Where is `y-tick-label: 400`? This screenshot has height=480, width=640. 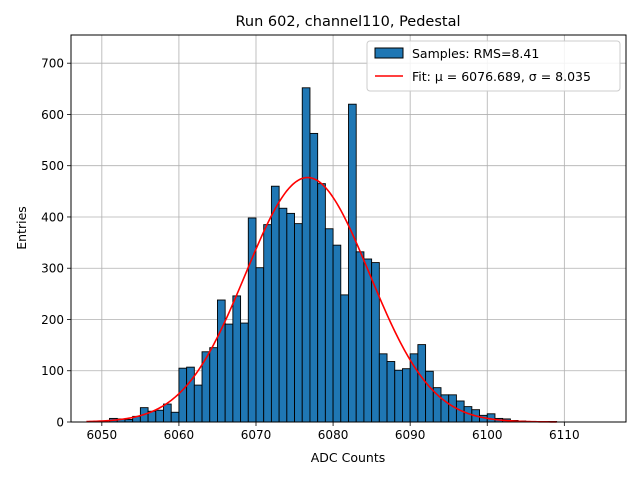 y-tick-label: 400 is located at coordinates (52, 217).